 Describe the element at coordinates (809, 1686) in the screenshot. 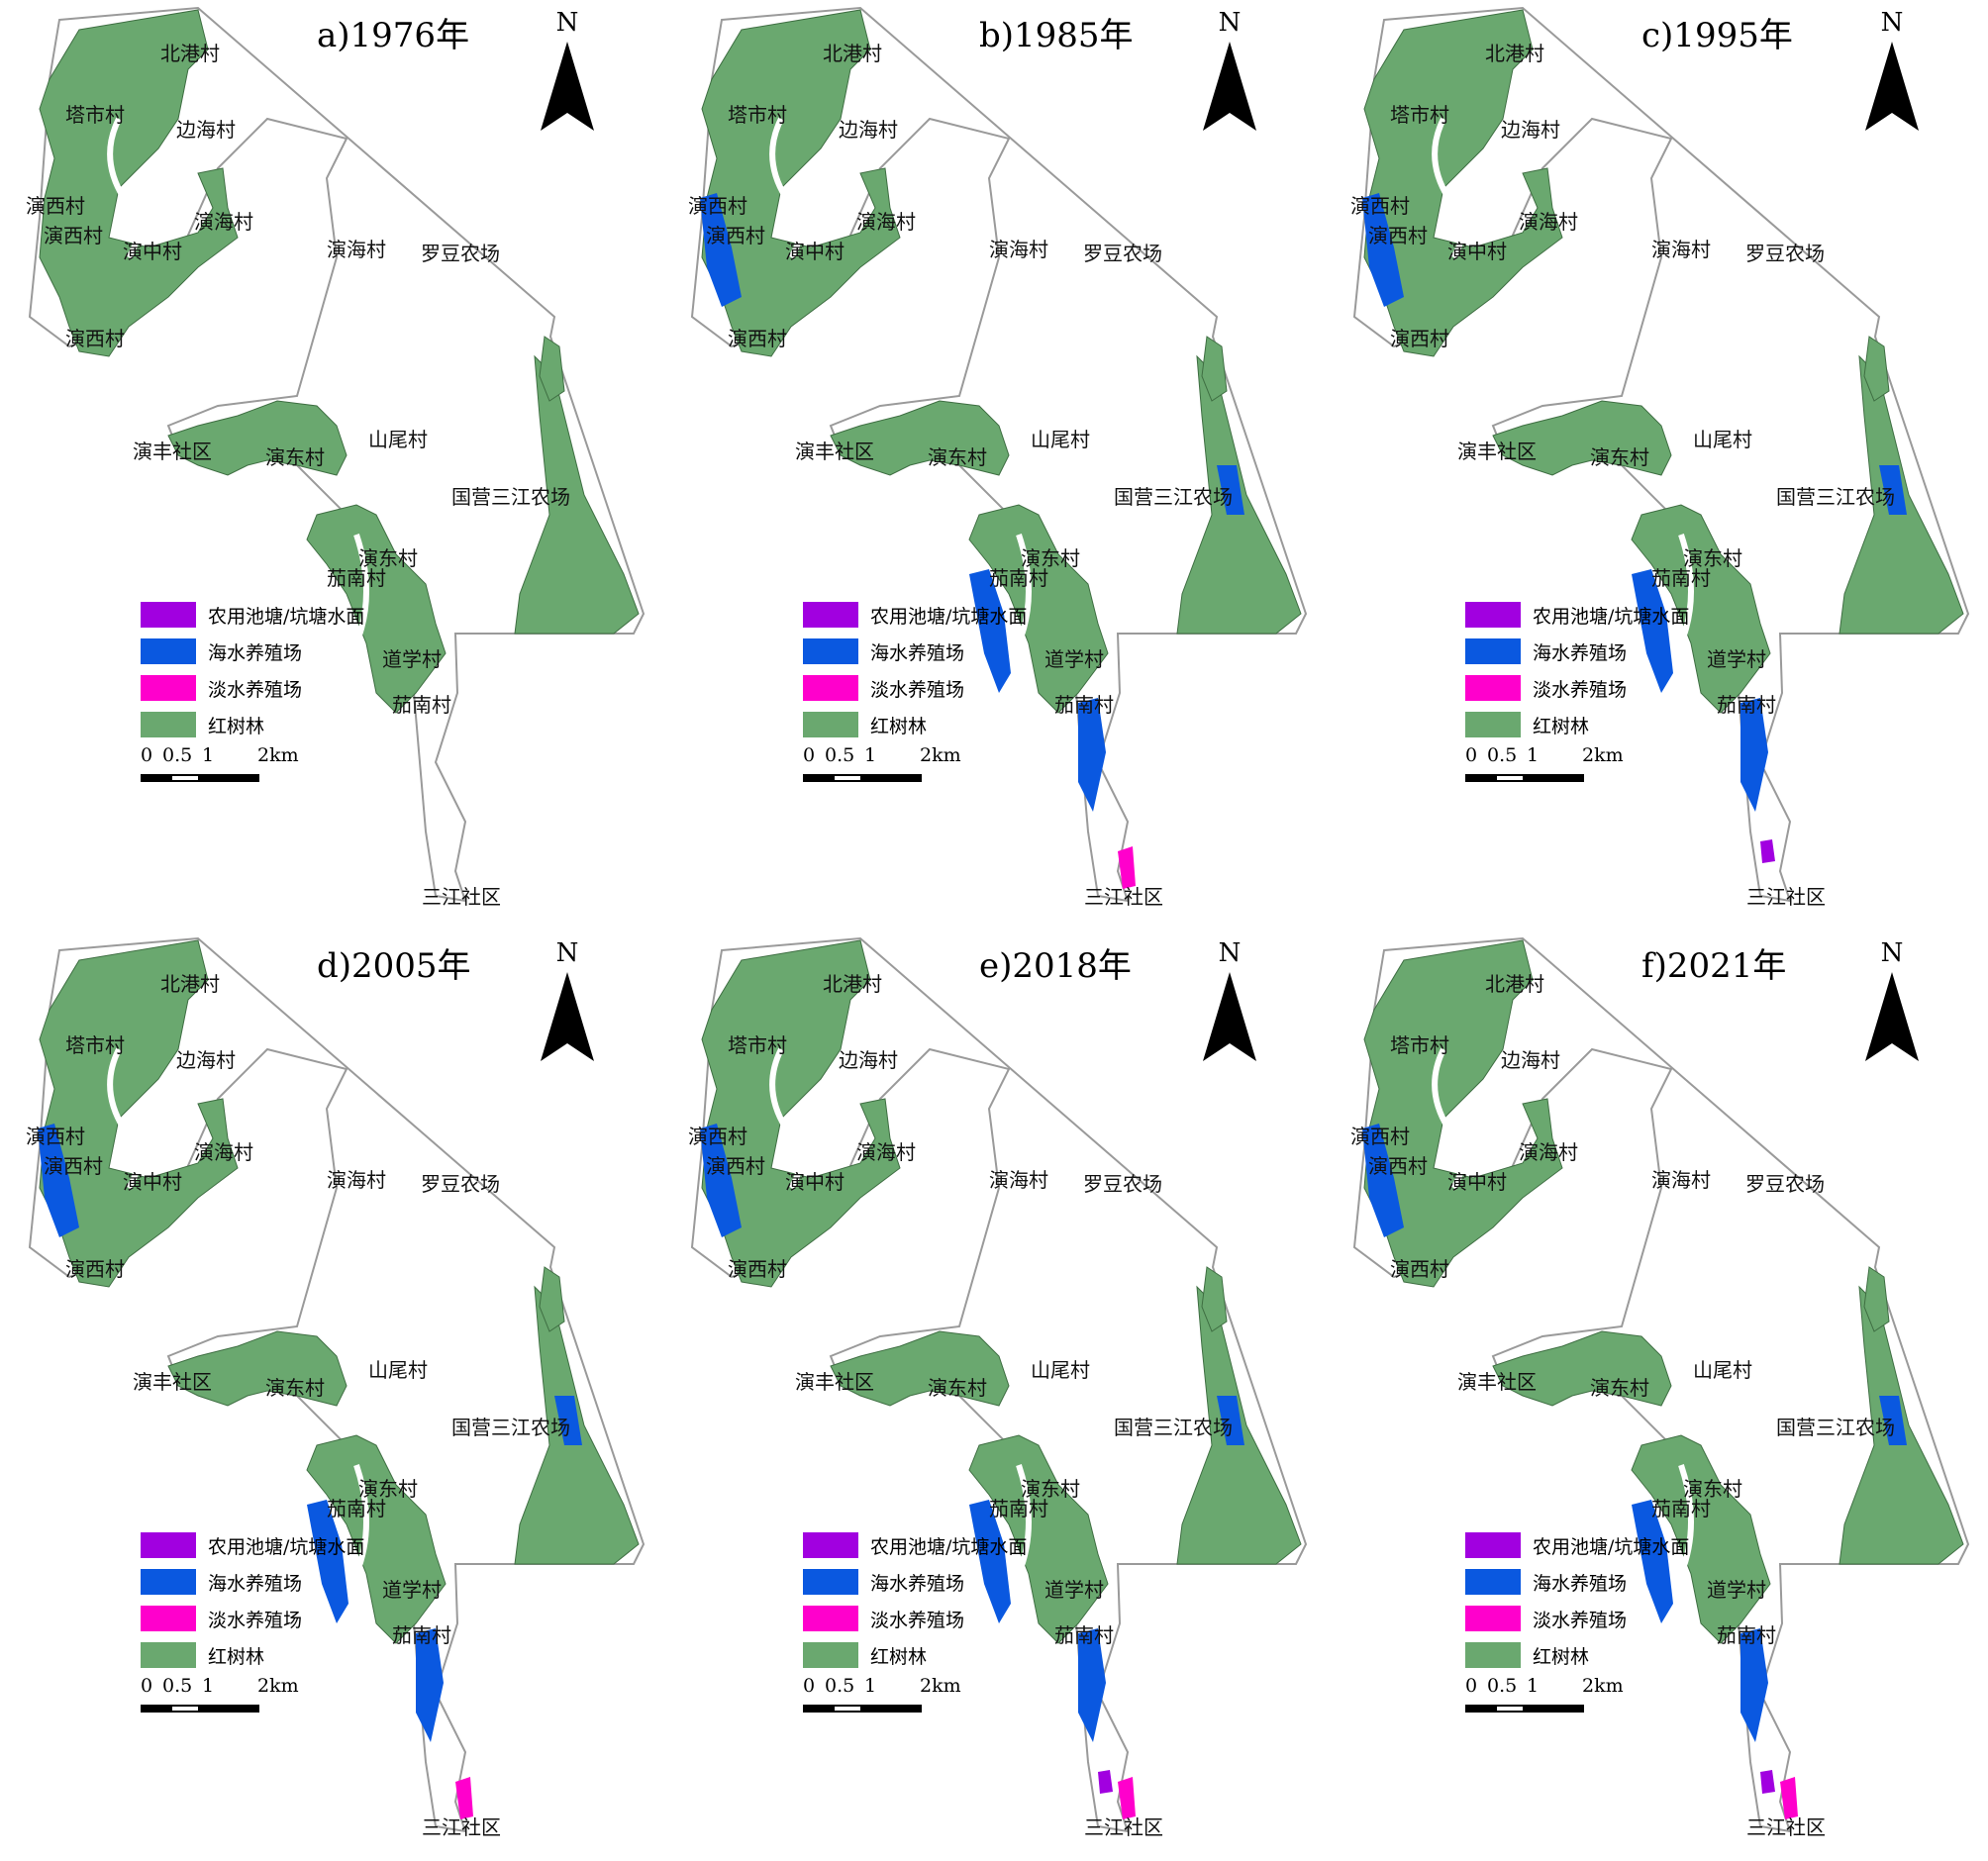

I see `scale-tick: 0` at that location.